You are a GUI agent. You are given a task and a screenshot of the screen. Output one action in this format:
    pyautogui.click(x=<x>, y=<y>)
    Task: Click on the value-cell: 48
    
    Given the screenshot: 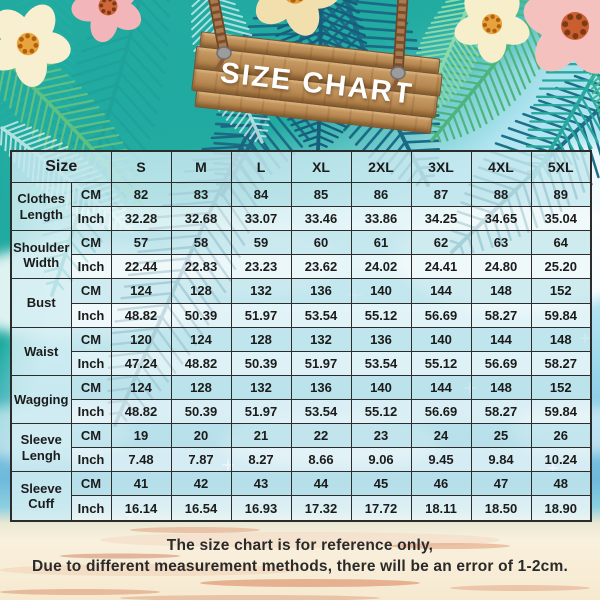 What is the action you would take?
    pyautogui.click(x=561, y=484)
    